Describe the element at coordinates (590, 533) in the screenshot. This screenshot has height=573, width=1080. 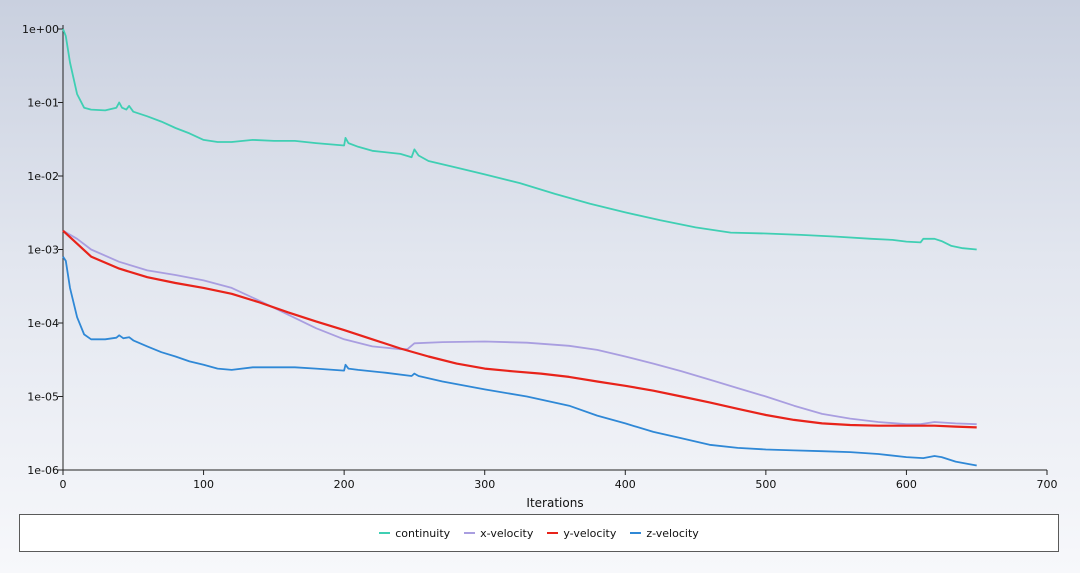
I see `legend-label: y-velocity` at that location.